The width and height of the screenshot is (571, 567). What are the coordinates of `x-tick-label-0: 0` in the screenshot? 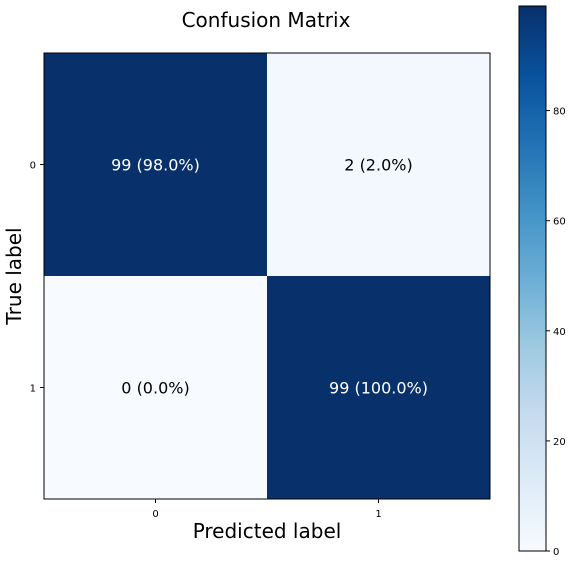 It's located at (155, 514).